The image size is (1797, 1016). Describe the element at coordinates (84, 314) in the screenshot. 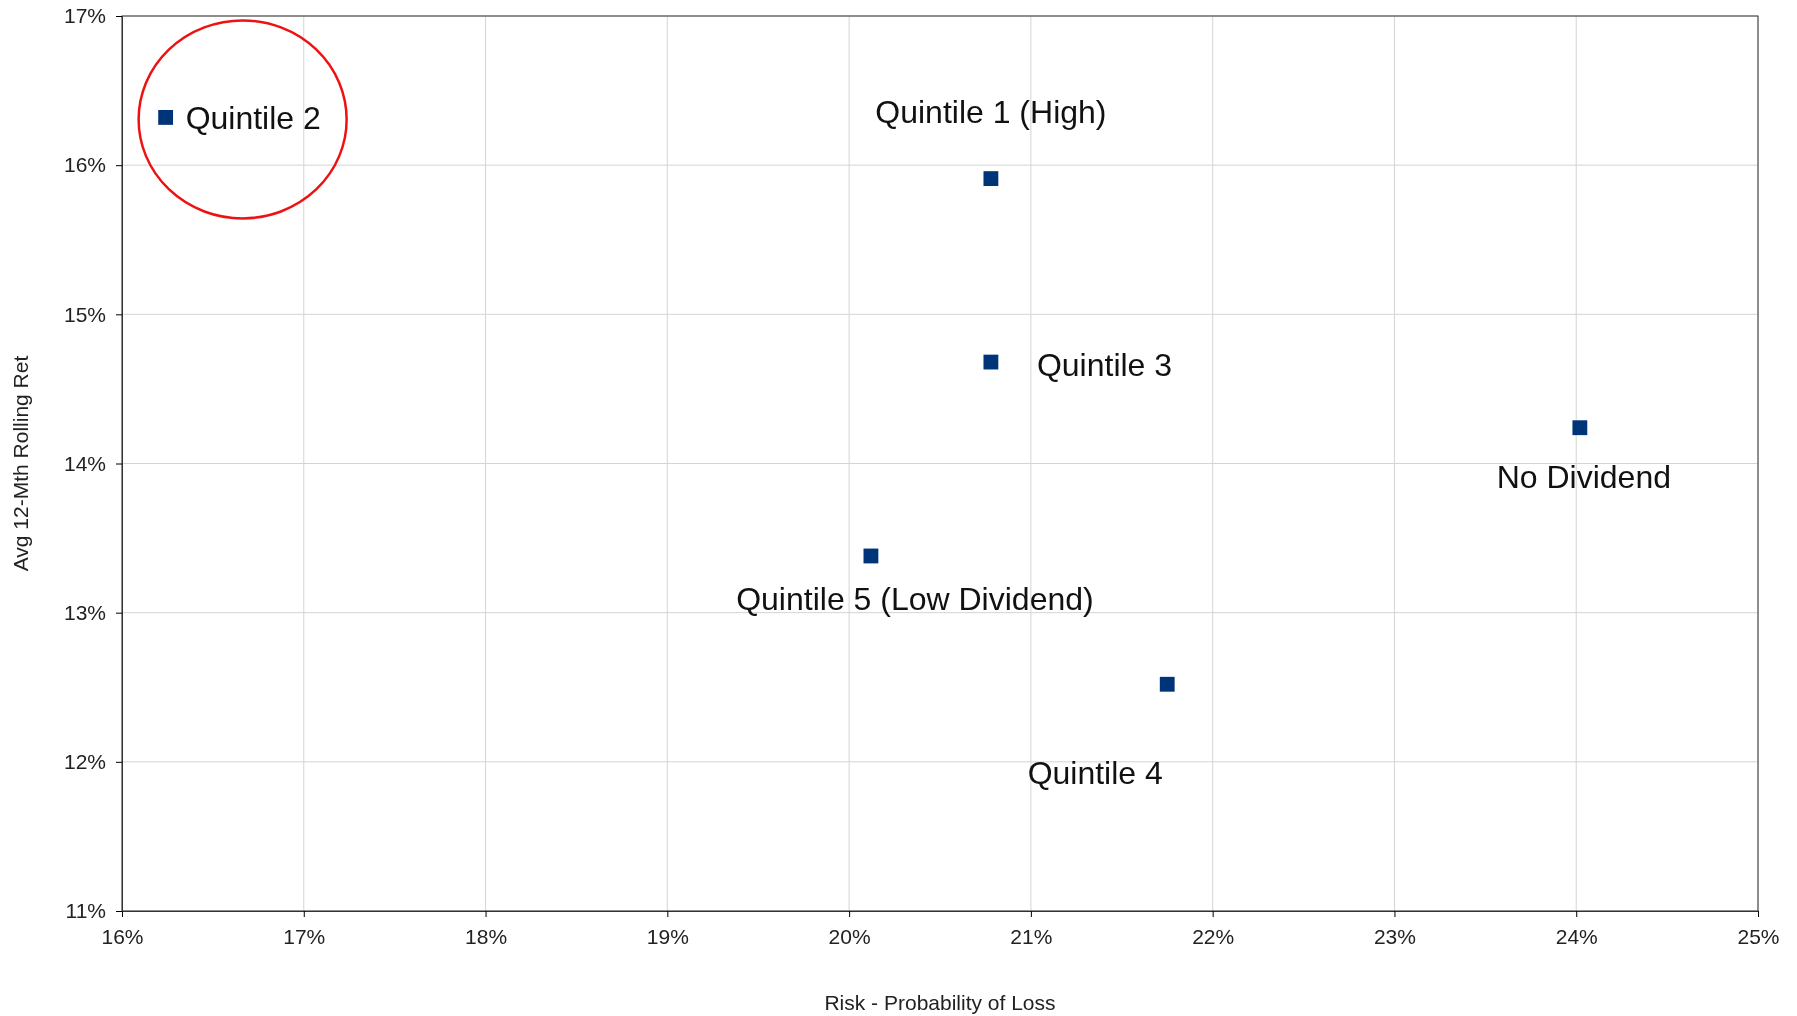

I see `y-tick-label: 15%` at that location.